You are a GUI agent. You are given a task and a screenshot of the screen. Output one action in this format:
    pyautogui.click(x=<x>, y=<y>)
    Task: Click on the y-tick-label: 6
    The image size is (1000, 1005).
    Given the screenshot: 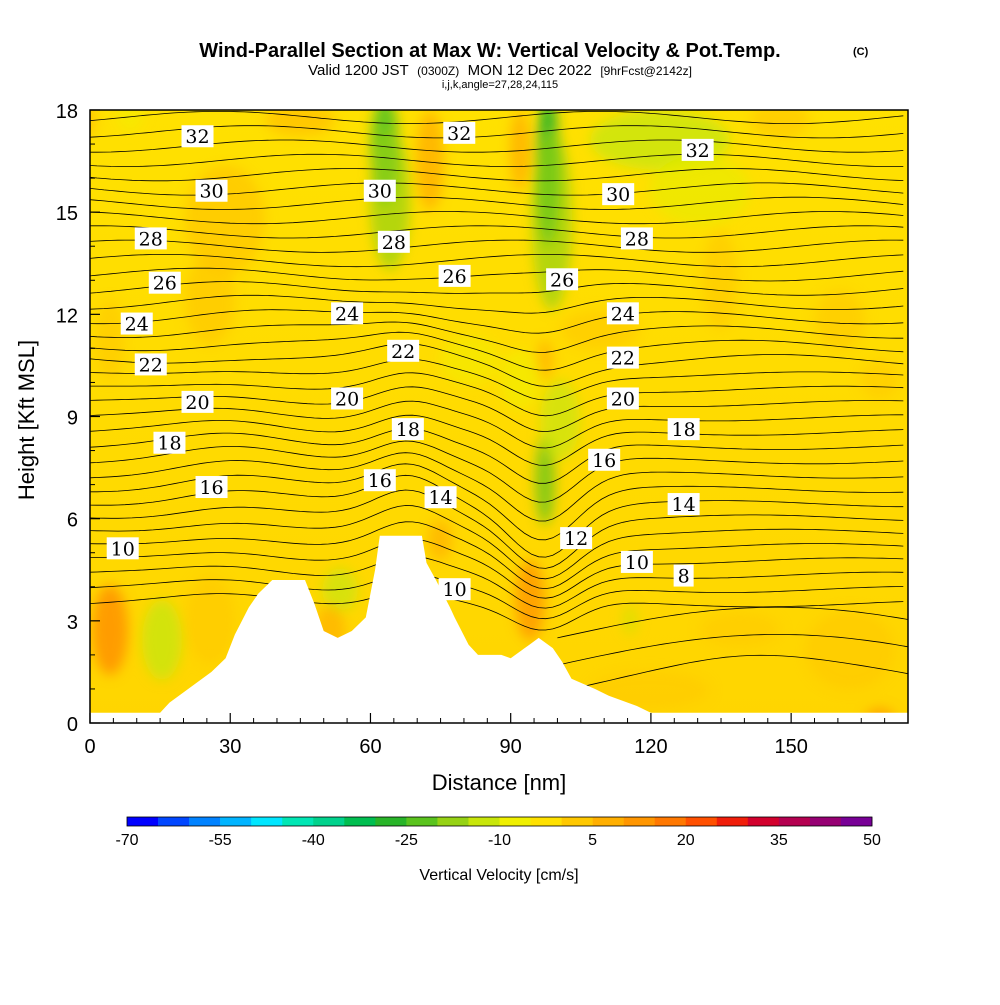 What is the action you would take?
    pyautogui.click(x=72, y=521)
    